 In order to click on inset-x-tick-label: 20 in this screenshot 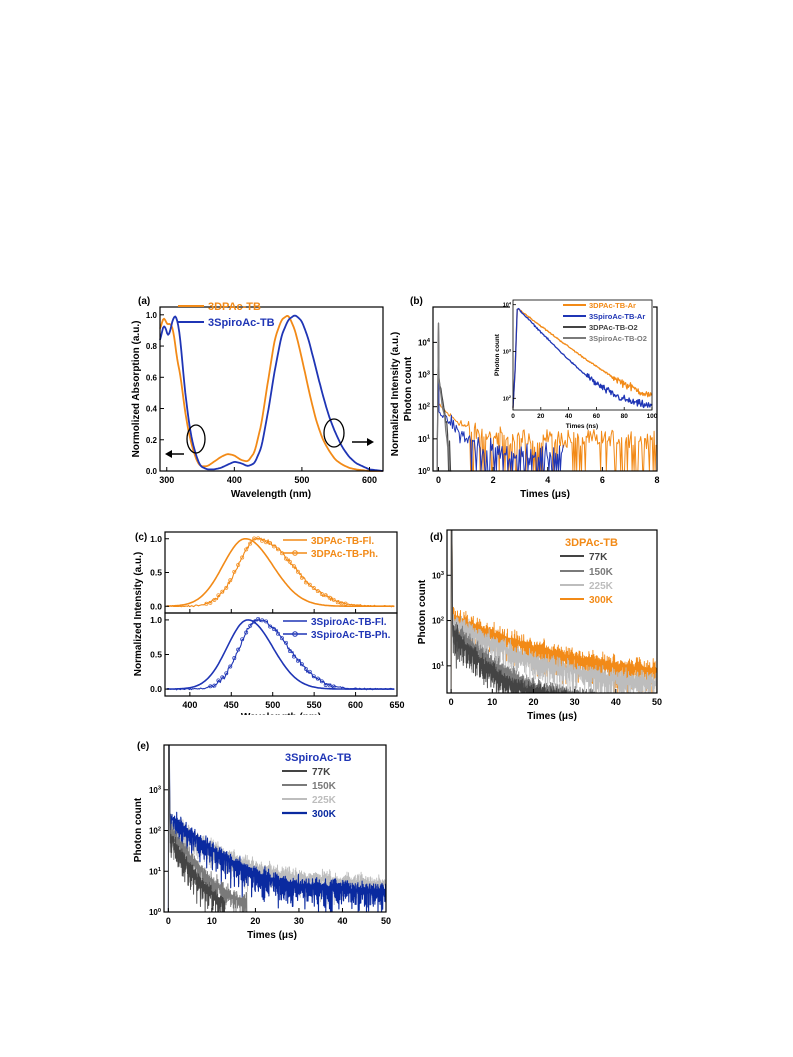, I will do `click(541, 416)`.